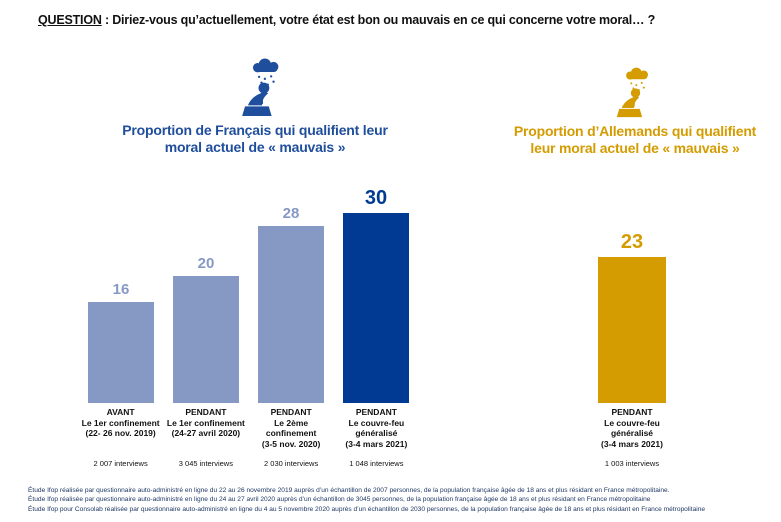 Image resolution: width=781 pixels, height=522 pixels. Describe the element at coordinates (291, 463) in the screenshot. I see `sample-size-label: 2 030 interviews` at that location.